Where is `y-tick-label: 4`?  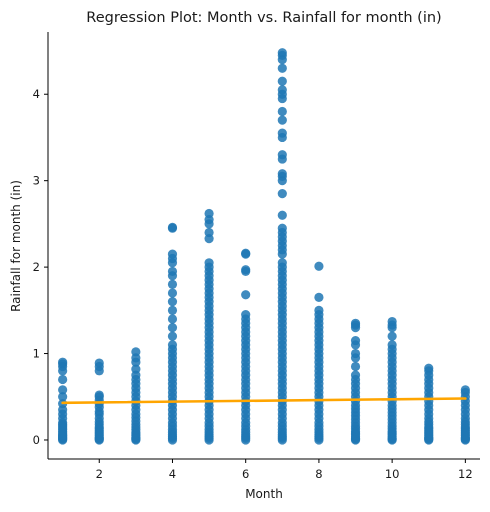 y-tick-label: 4 is located at coordinates (36, 94).